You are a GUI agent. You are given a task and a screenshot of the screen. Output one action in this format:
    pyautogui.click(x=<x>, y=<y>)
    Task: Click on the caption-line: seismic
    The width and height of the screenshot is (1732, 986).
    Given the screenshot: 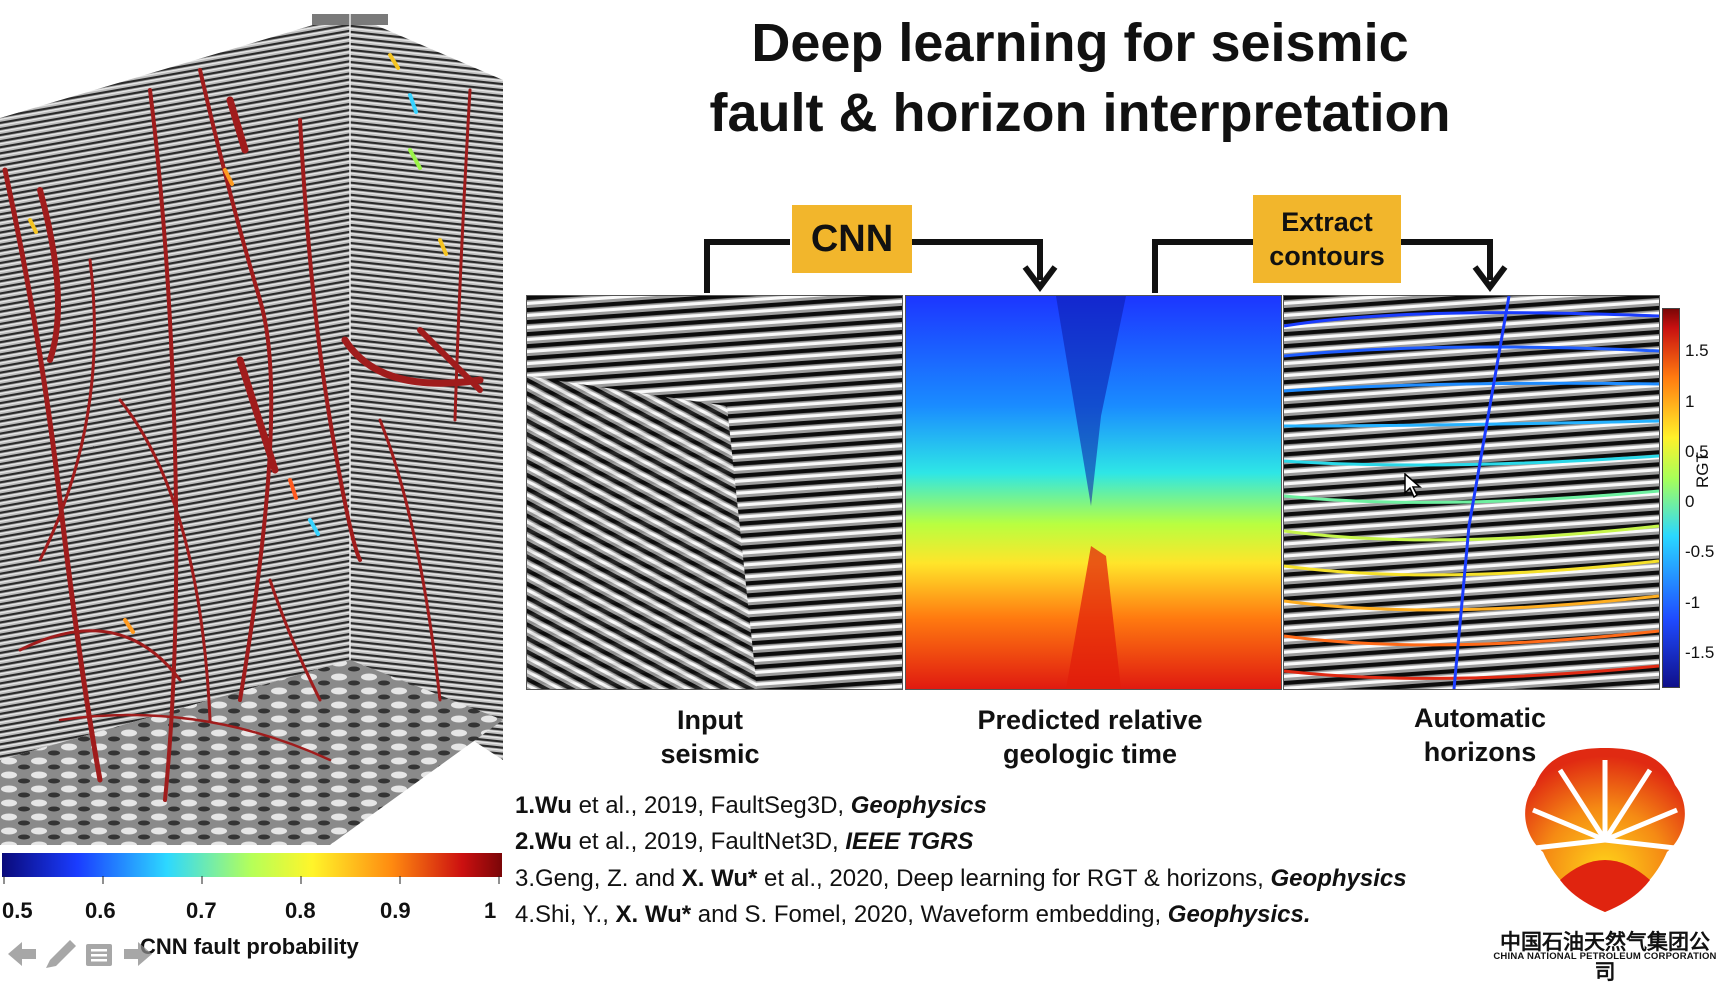 What is the action you would take?
    pyautogui.click(x=710, y=754)
    